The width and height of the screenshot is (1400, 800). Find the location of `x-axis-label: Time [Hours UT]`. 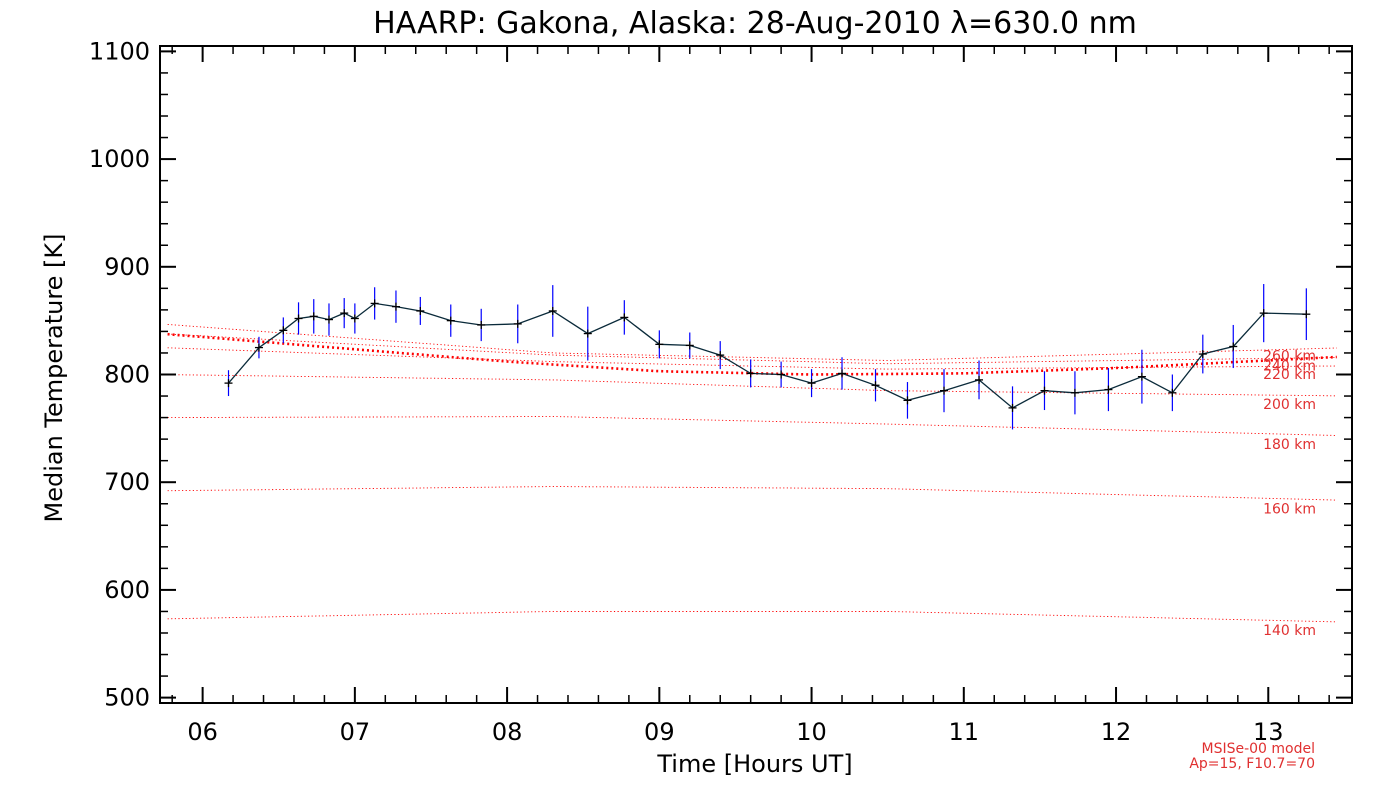

x-axis-label: Time [Hours UT] is located at coordinates (754, 764).